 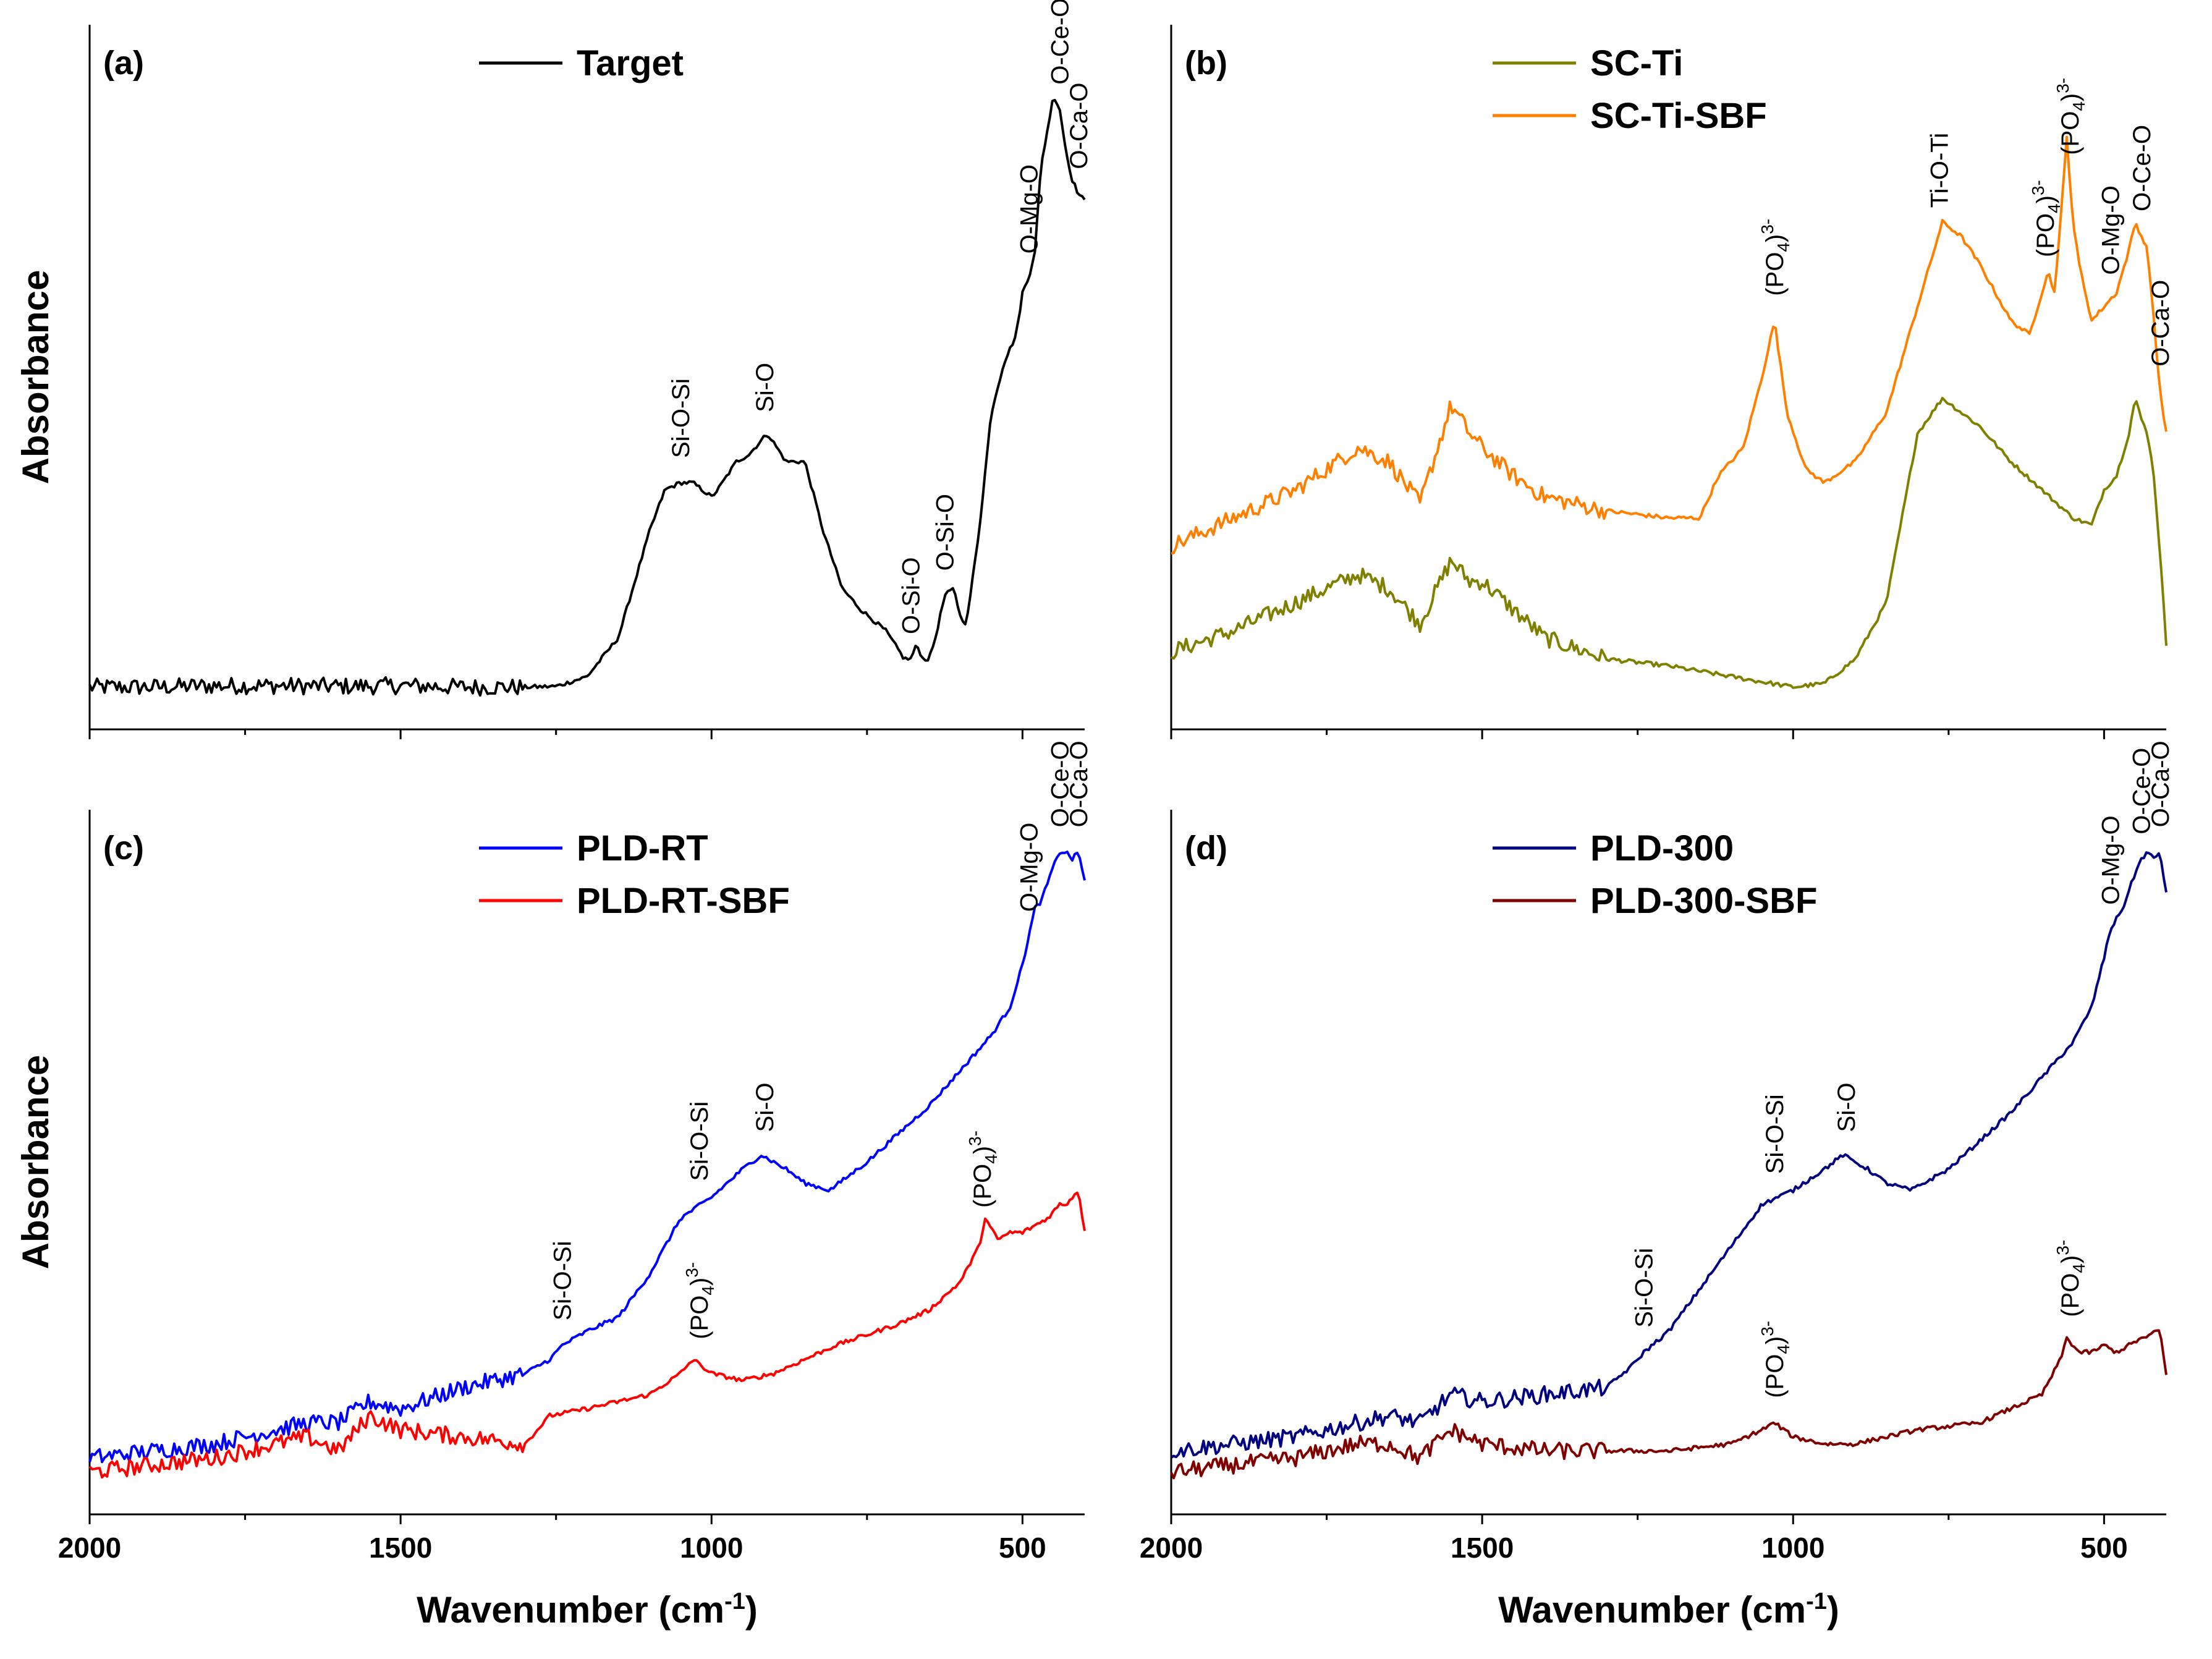 I want to click on series-line-sc-ti-sbf, so click(x=1670, y=345).